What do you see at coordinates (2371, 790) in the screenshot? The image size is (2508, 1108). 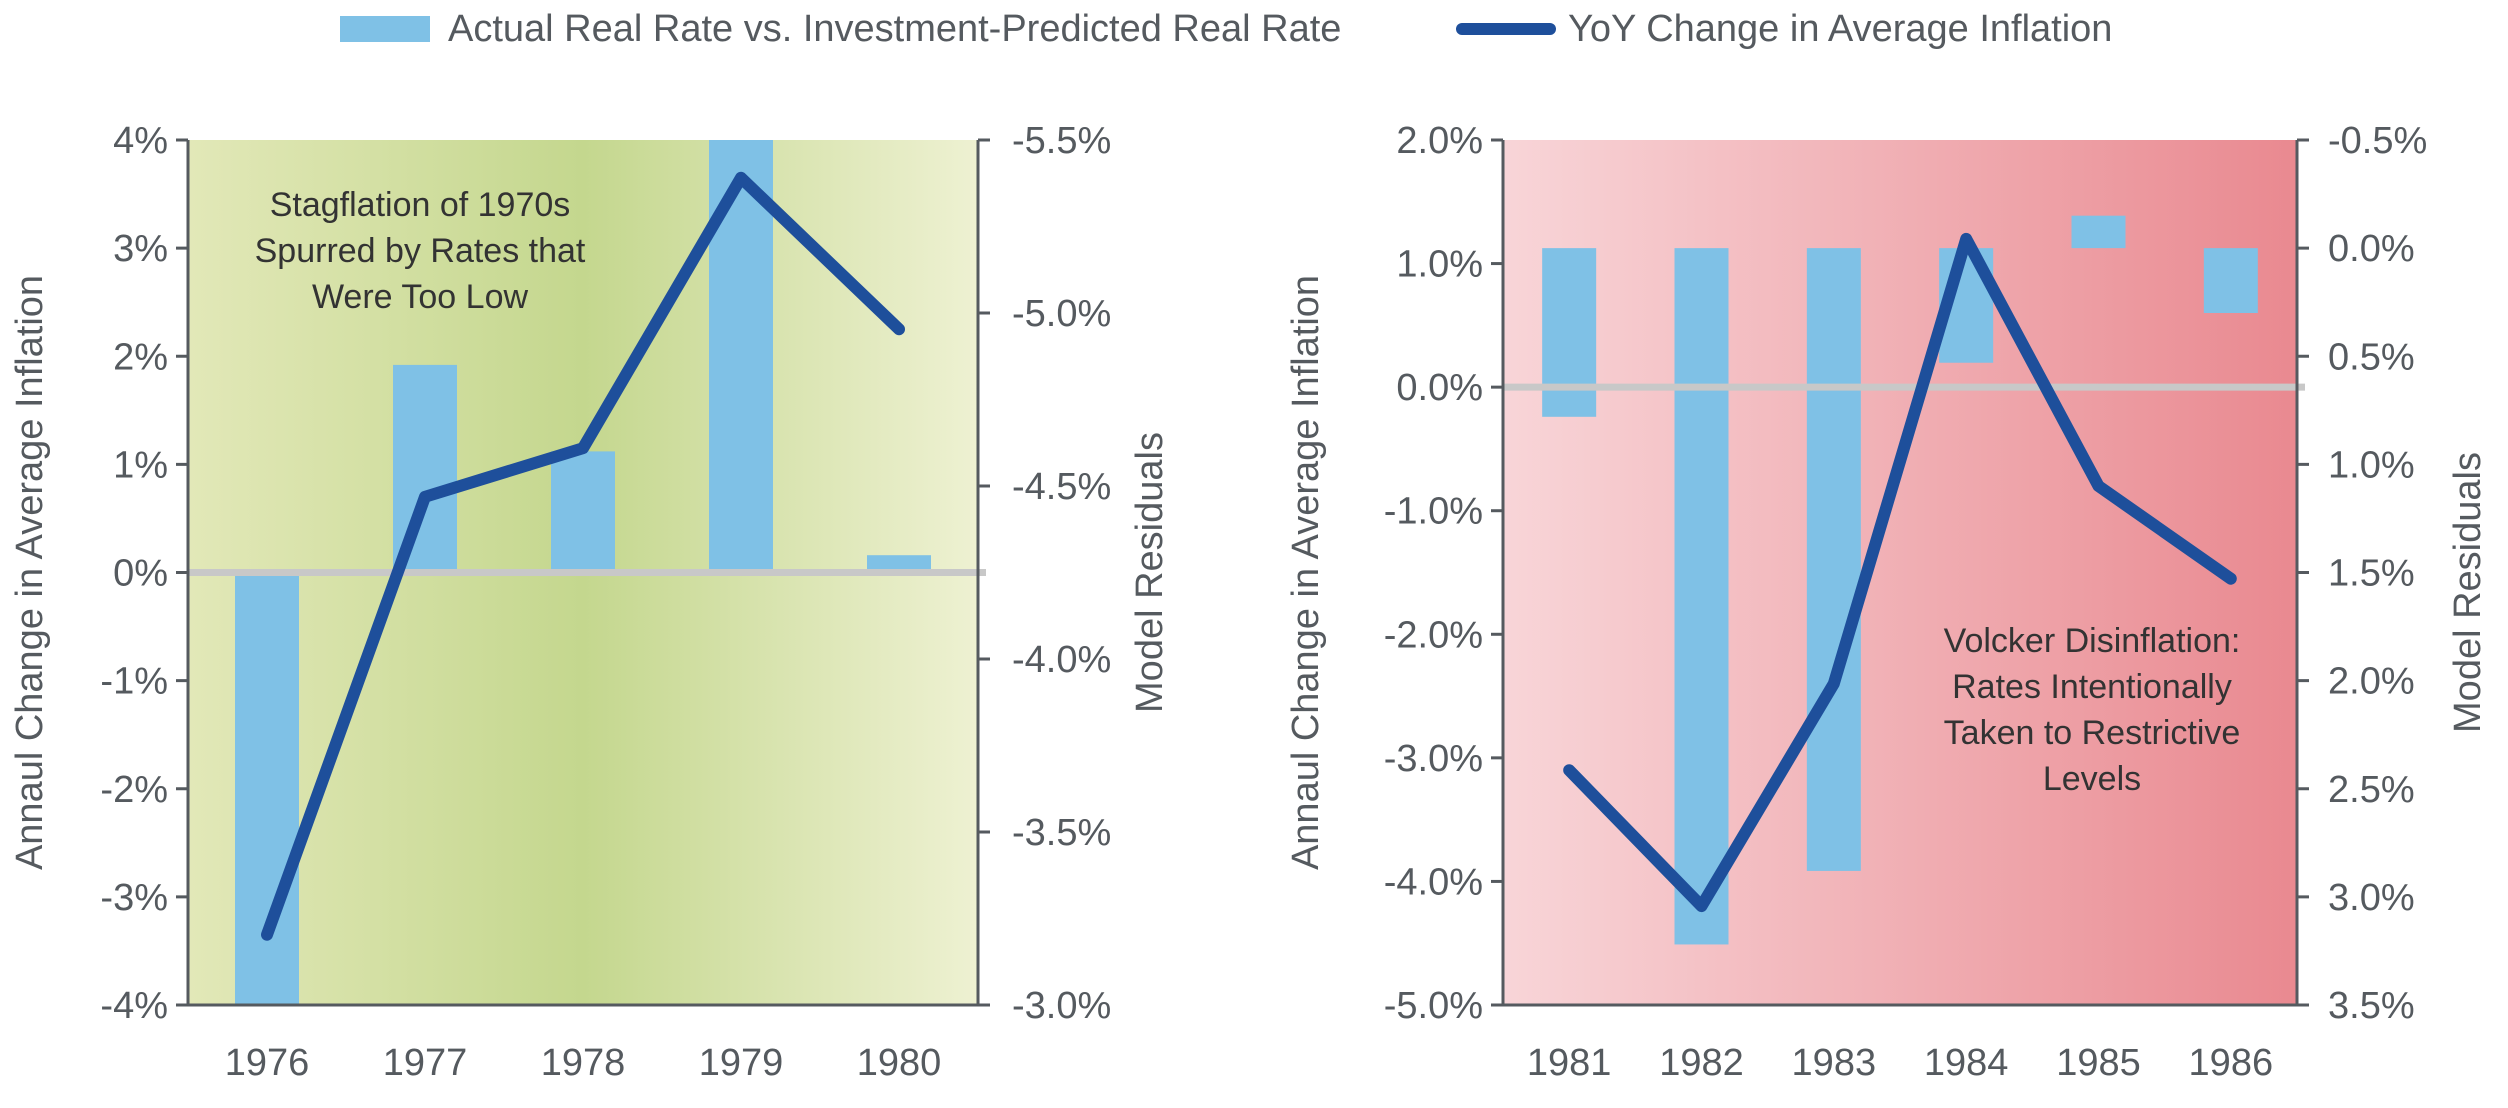 I see `right-tick-label: 2.5%` at bounding box center [2371, 790].